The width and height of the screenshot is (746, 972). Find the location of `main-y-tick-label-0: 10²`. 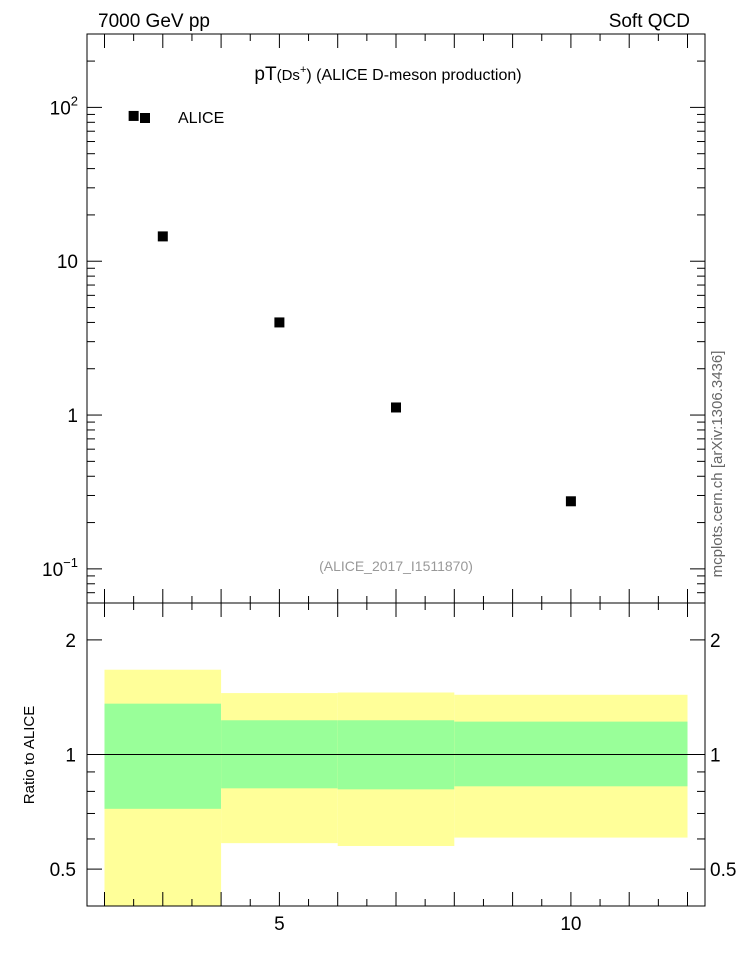

main-y-tick-label-0: 10² is located at coordinates (64, 106).